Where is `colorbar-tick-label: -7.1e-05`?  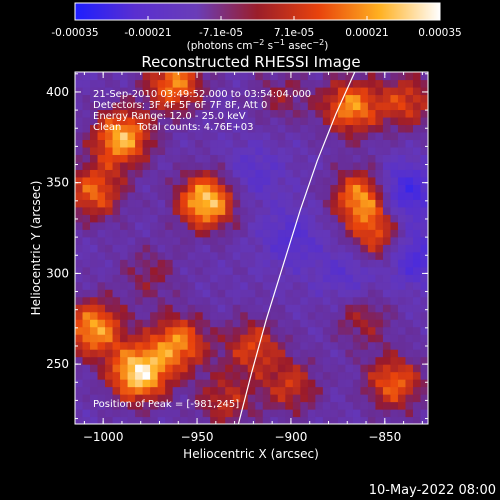
colorbar-tick-label: -7.1e-05 is located at coordinates (221, 33).